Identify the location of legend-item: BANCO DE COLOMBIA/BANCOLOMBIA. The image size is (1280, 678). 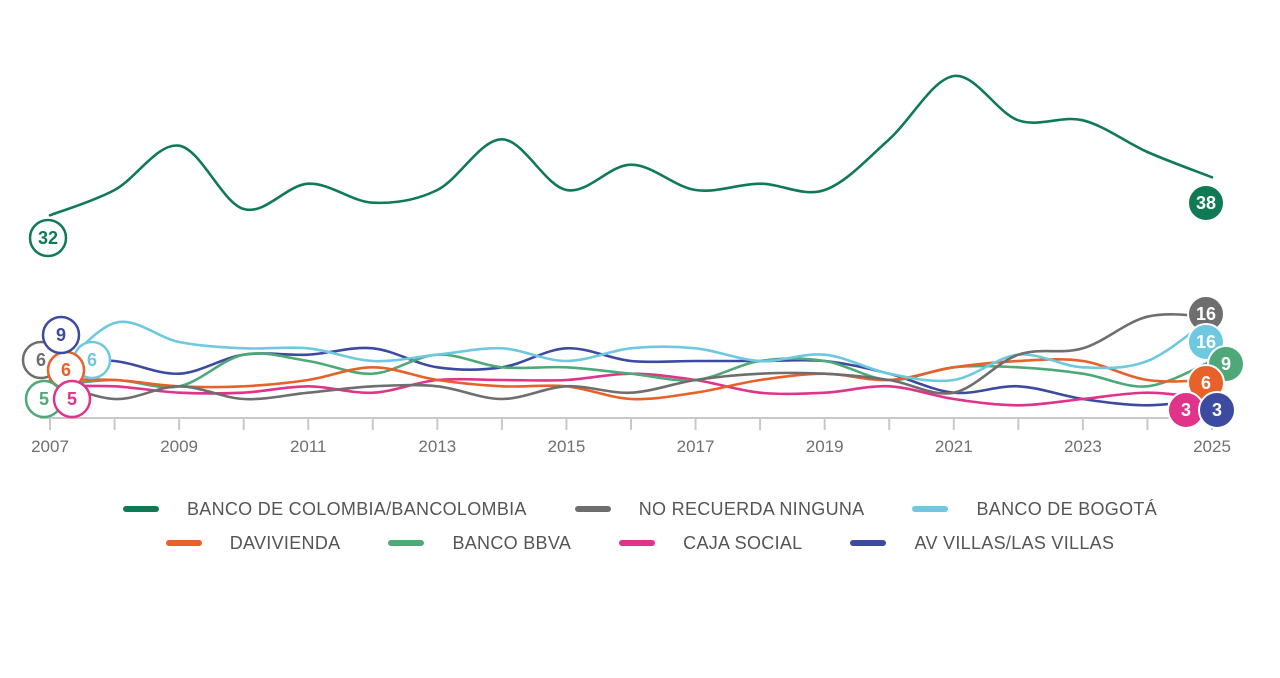
(324, 509).